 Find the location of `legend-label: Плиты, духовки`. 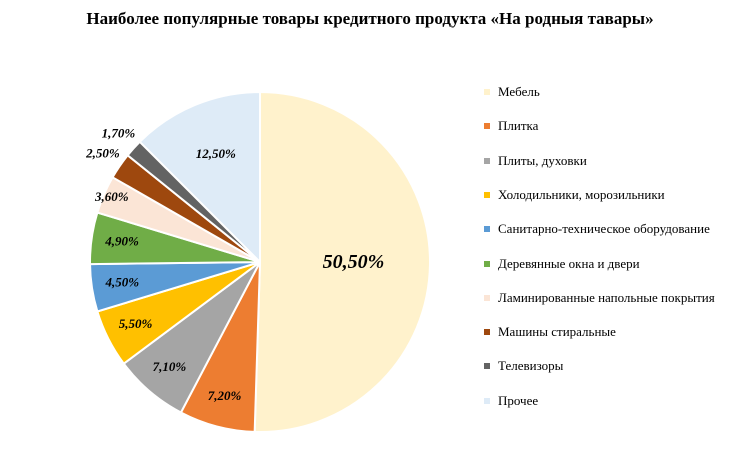

legend-label: Плиты, духовки is located at coordinates (542, 160).